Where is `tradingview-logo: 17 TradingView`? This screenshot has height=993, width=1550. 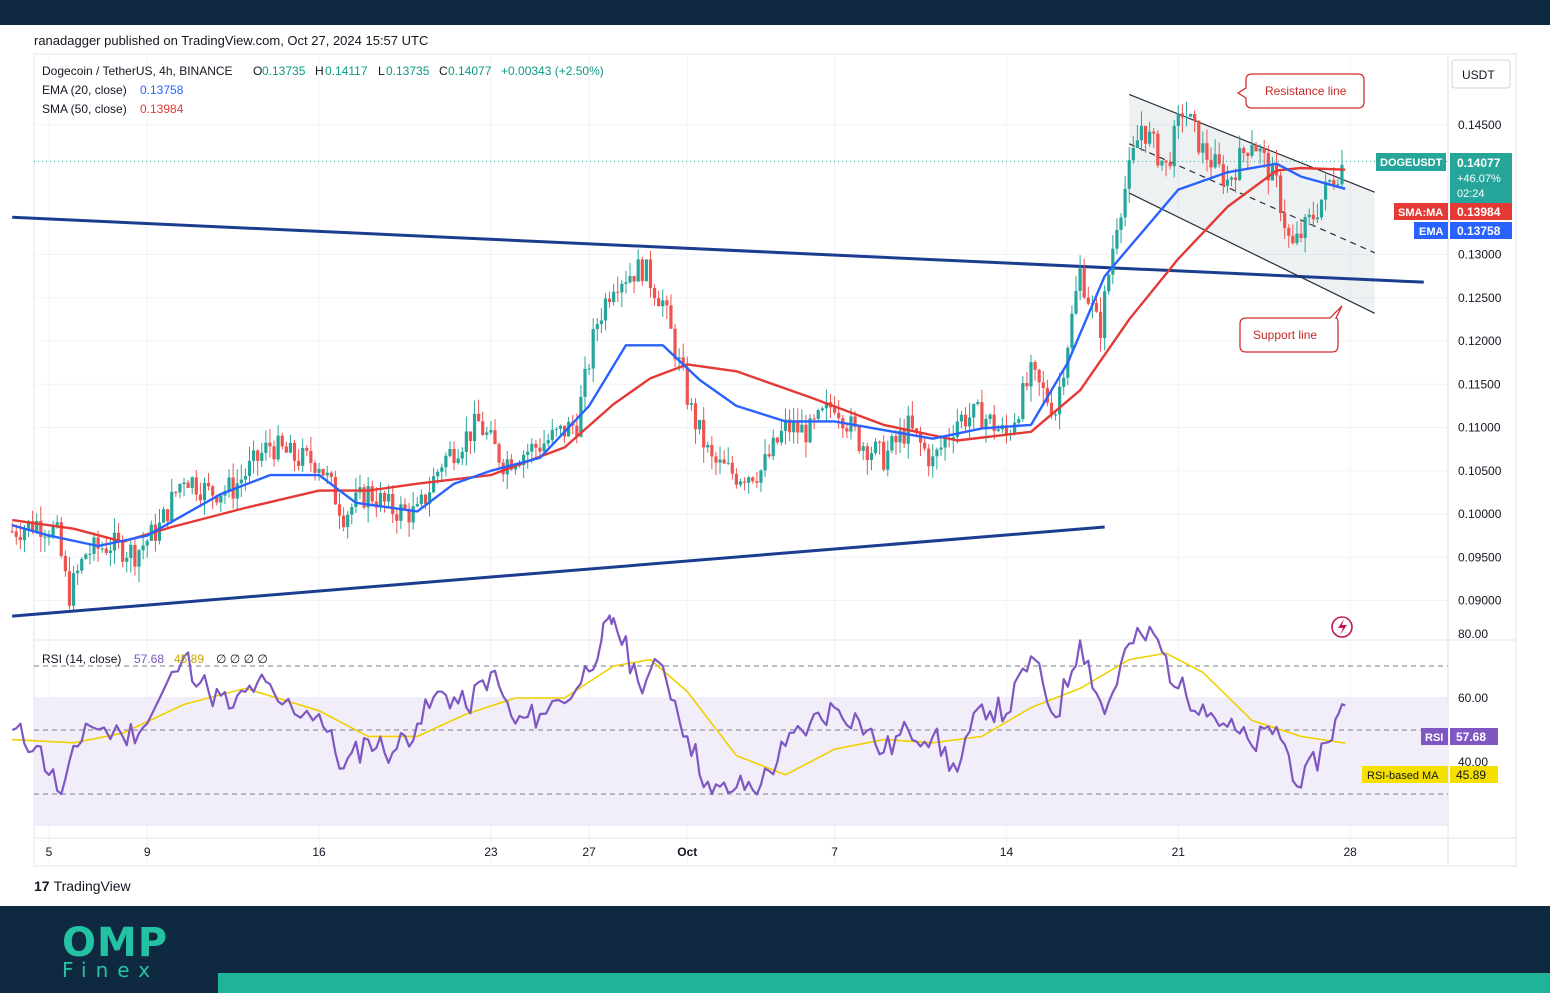 tradingview-logo: 17 TradingView is located at coordinates (82, 886).